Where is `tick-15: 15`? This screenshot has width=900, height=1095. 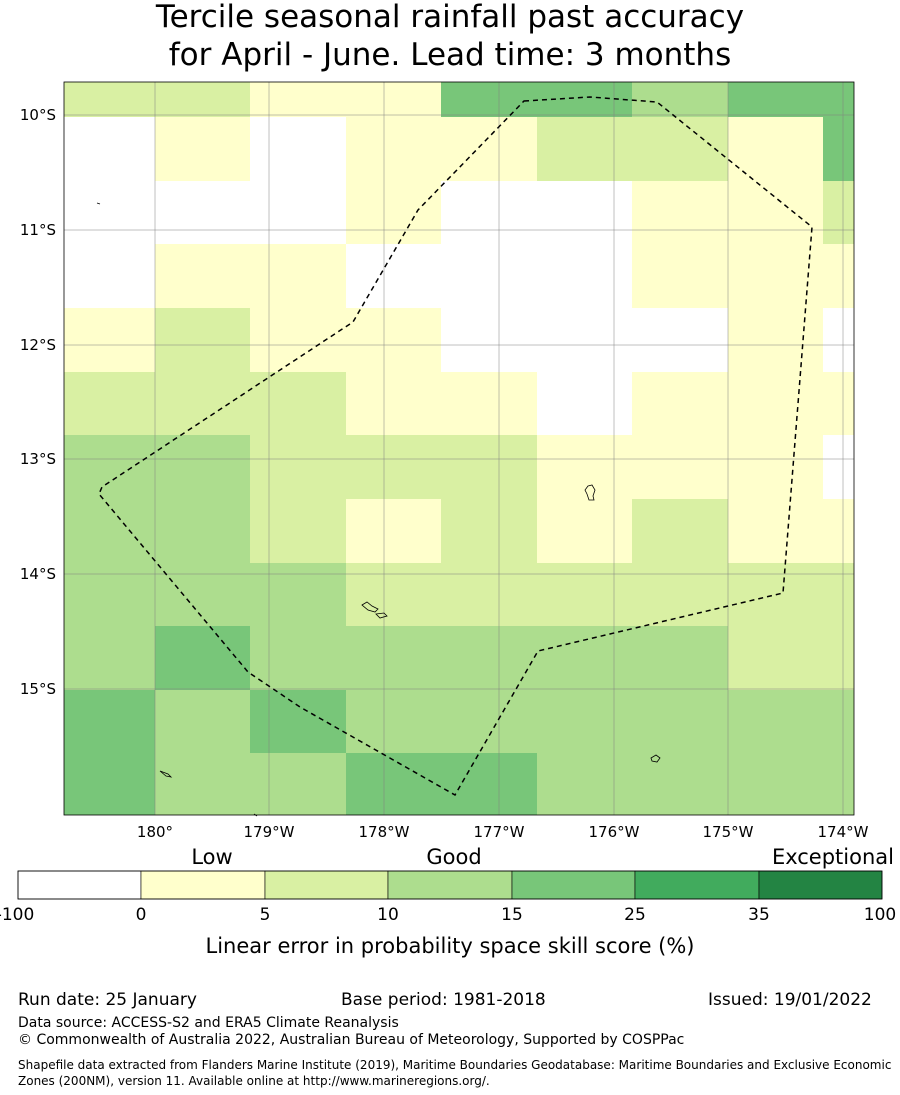 tick-15: 15 is located at coordinates (512, 915).